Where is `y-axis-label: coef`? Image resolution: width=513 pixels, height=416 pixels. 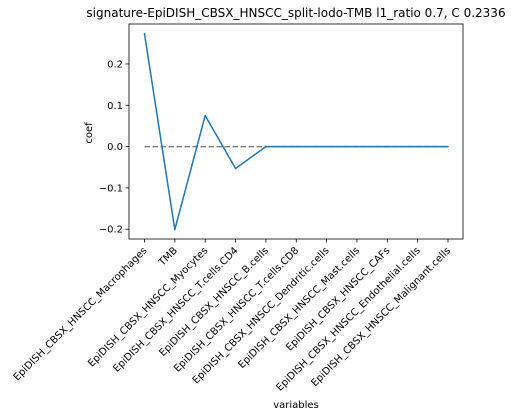 y-axis-label: coef is located at coordinates (89, 133).